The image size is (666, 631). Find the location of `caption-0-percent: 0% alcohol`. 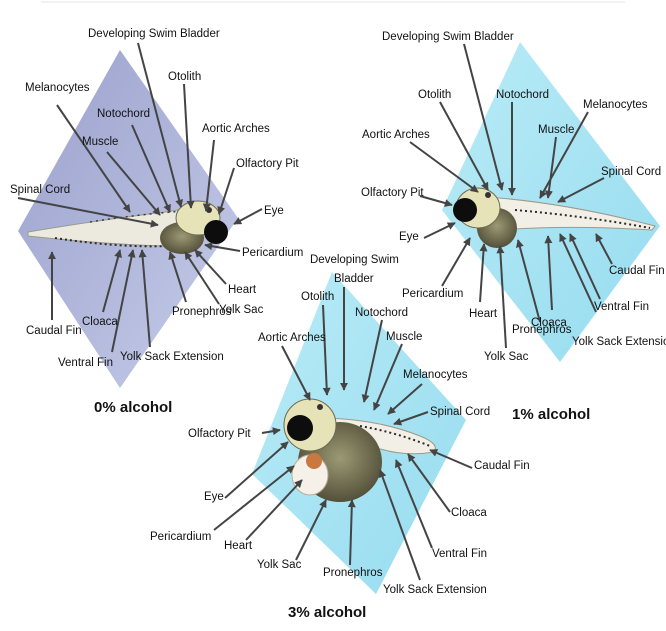

caption-0-percent: 0% alcohol is located at coordinates (133, 407).